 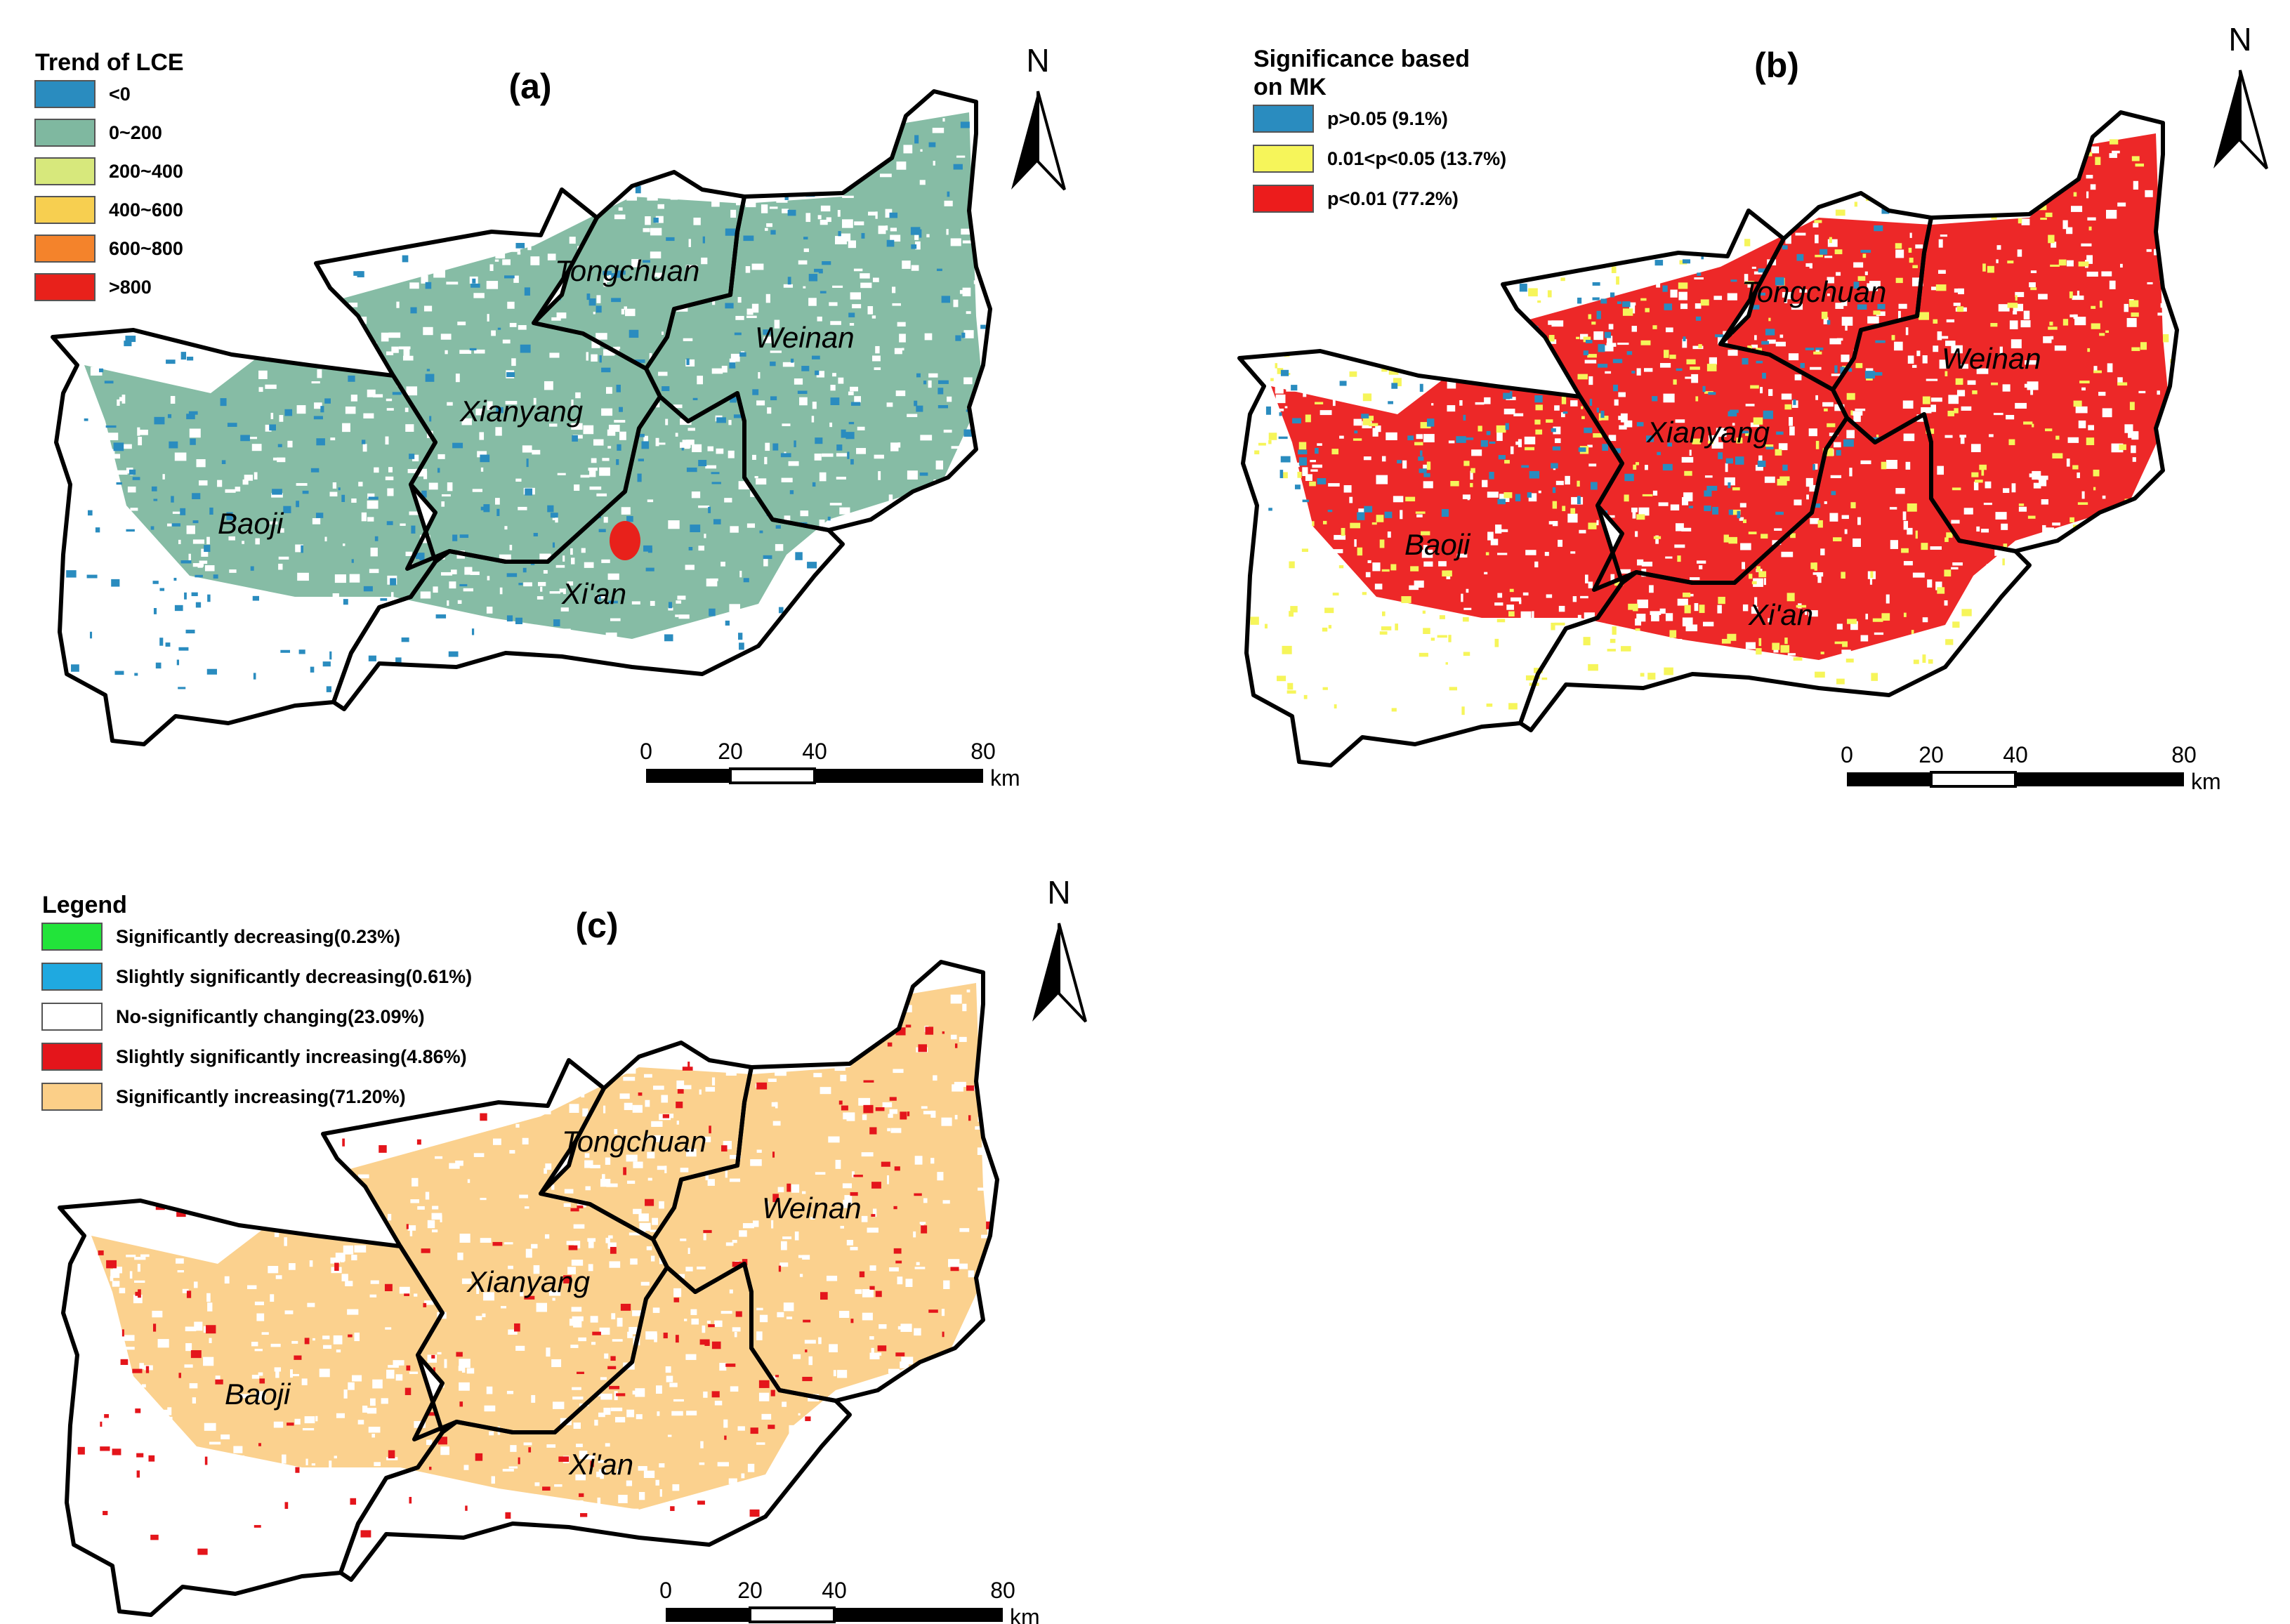 I want to click on fill-core-c, so click(x=540, y=1246).